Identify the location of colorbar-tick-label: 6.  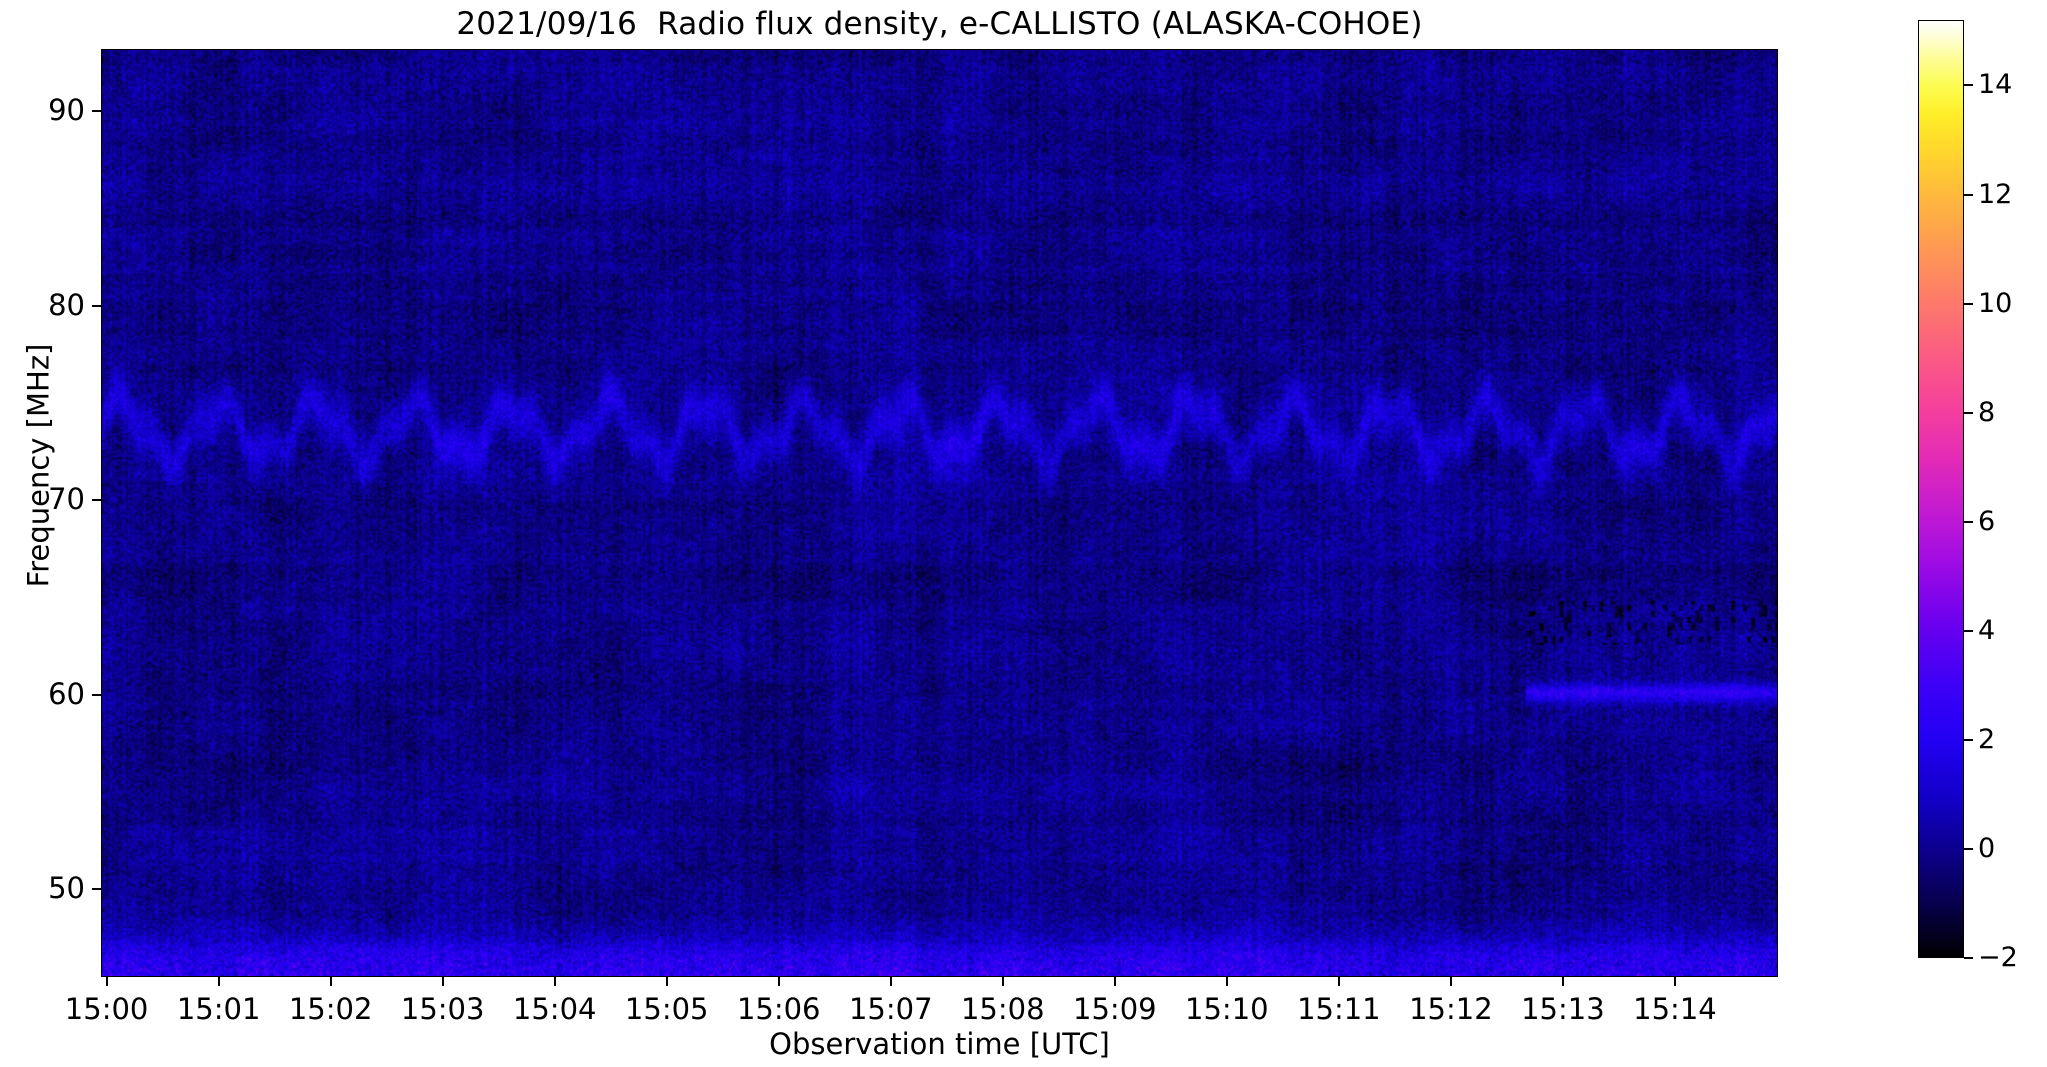
(1987, 521).